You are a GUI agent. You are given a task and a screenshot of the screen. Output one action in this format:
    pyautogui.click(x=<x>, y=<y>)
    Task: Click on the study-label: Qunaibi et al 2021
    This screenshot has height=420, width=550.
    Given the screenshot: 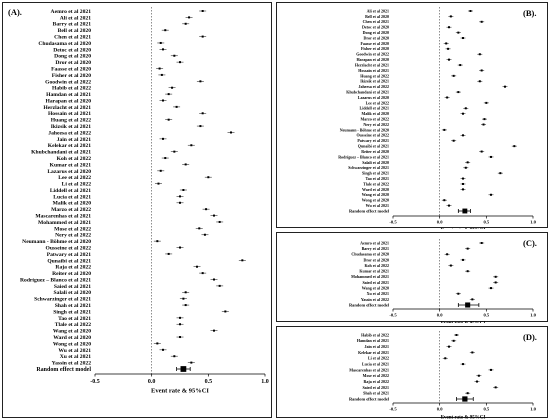 What is the action you would take?
    pyautogui.click(x=373, y=146)
    